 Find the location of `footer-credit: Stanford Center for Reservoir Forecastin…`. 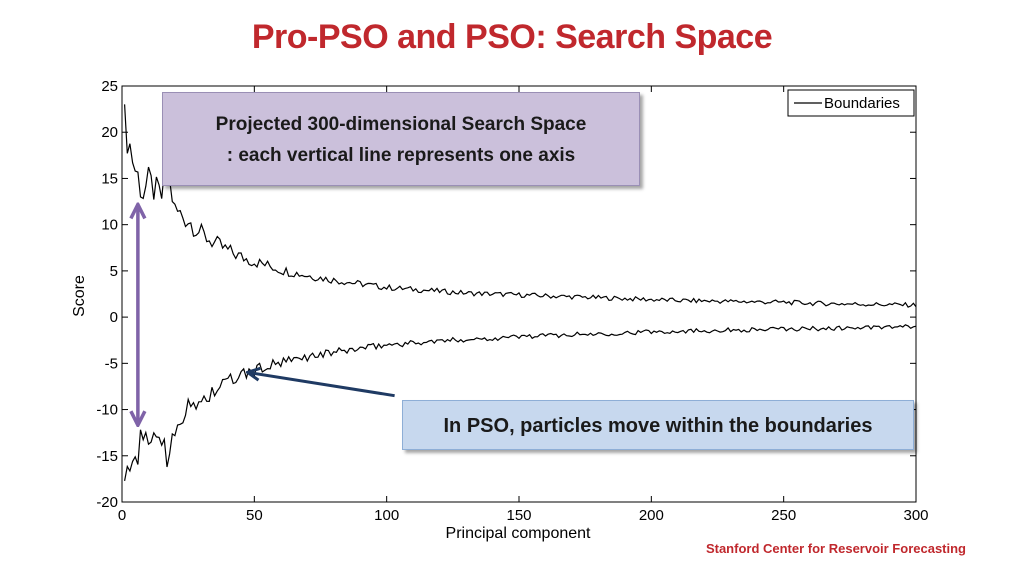

footer-credit: Stanford Center for Reservoir Forecastin… is located at coordinates (835, 548).